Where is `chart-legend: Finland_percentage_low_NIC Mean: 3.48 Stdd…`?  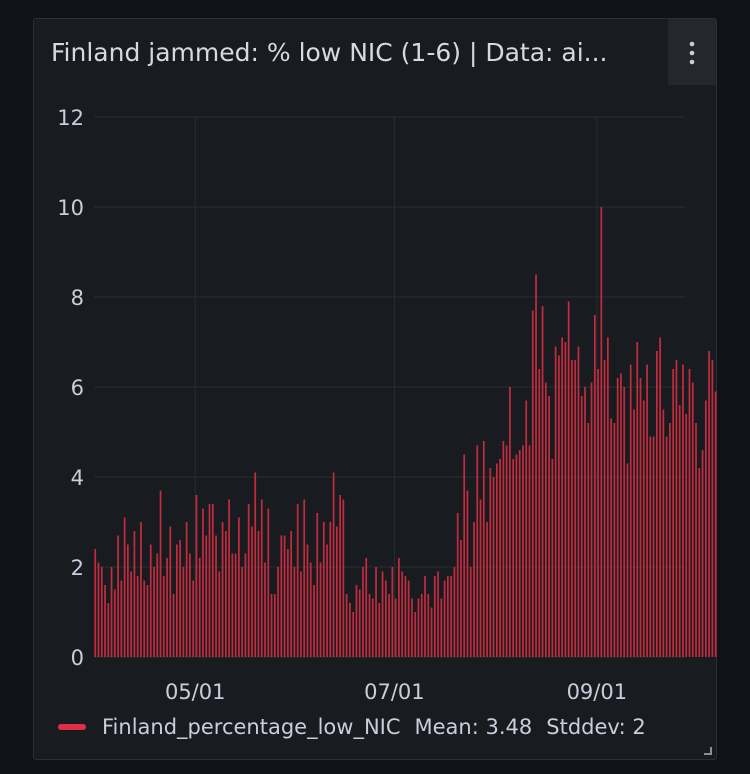 chart-legend: Finland_percentage_low_NIC Mean: 3.48 Stdd… is located at coordinates (381, 727).